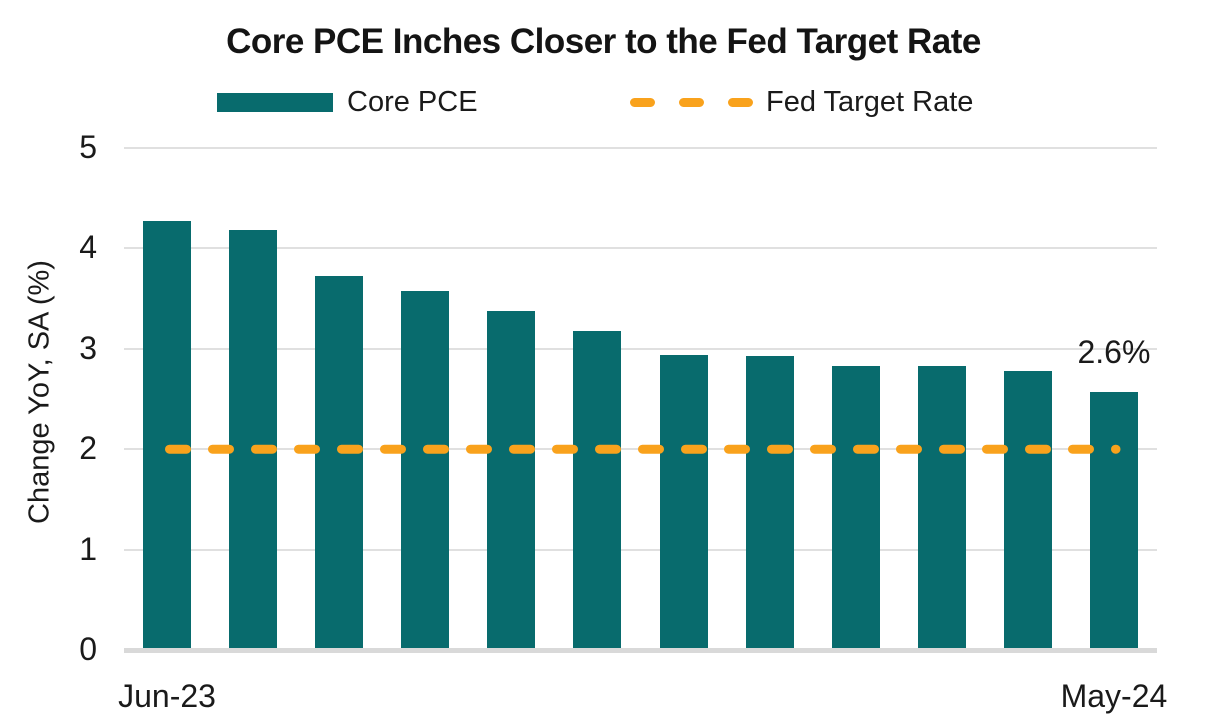 The width and height of the screenshot is (1207, 728). I want to click on y-tick-1: 1, so click(88, 548).